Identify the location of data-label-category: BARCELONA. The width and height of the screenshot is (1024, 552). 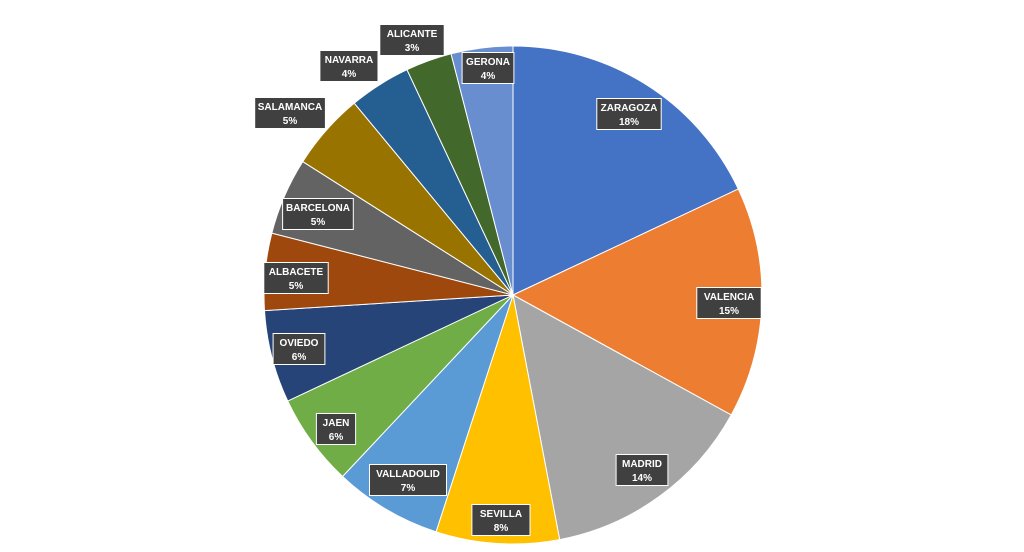
(318, 208).